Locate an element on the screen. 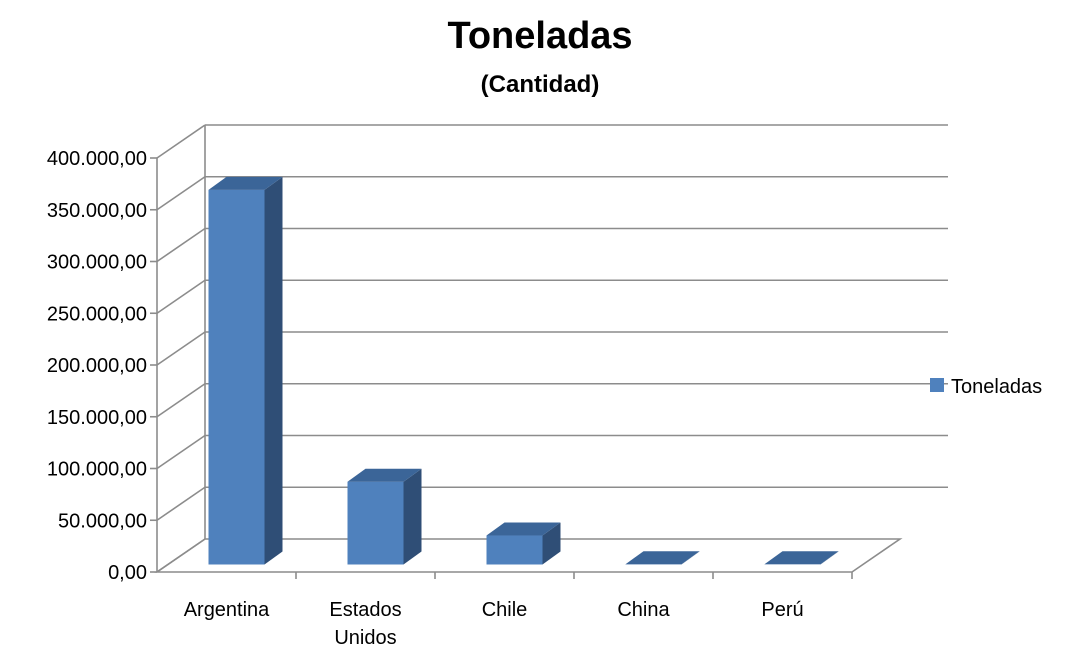  y-tick-label: 0,00 is located at coordinates (127, 573).